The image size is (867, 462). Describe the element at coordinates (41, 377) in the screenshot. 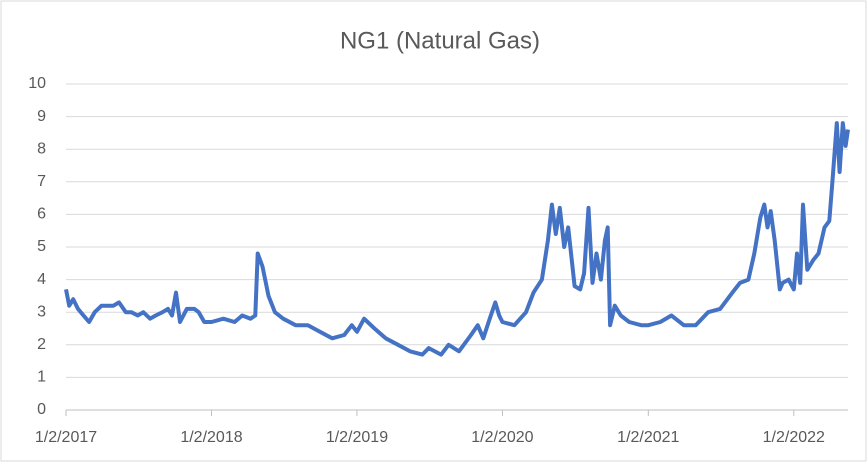

I see `y-tick-label: 1` at that location.